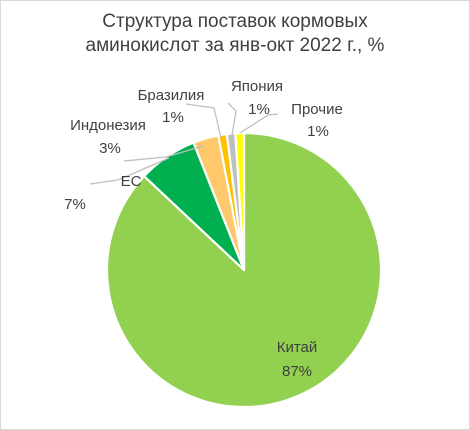 Image resolution: width=470 pixels, height=430 pixels. What do you see at coordinates (297, 371) in the screenshot?
I see `slice-value-китай: 87%` at bounding box center [297, 371].